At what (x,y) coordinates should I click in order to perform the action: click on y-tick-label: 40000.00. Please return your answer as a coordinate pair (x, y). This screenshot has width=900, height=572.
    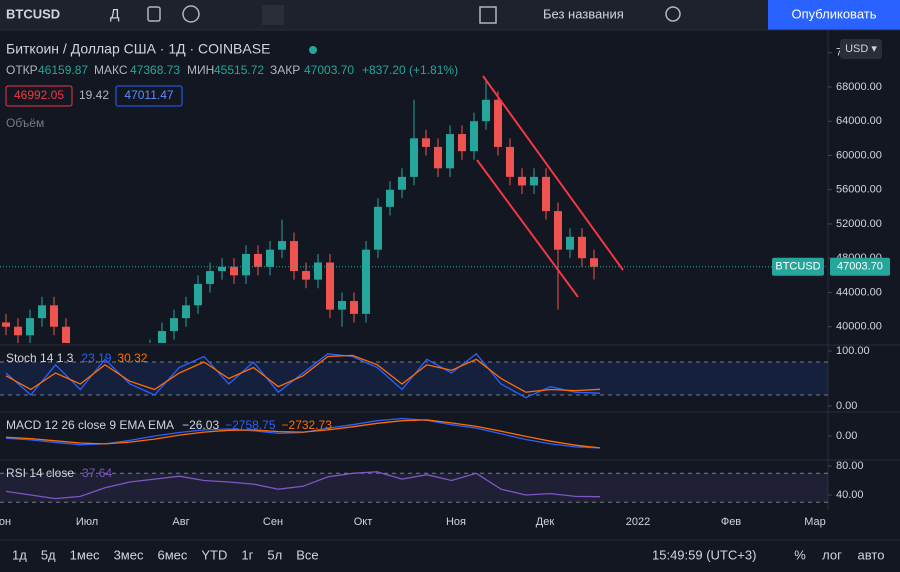
    Looking at the image, I should click on (859, 327).